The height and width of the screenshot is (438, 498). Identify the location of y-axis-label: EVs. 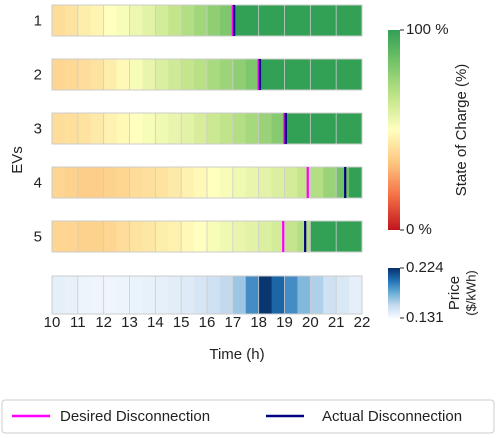
(17, 160).